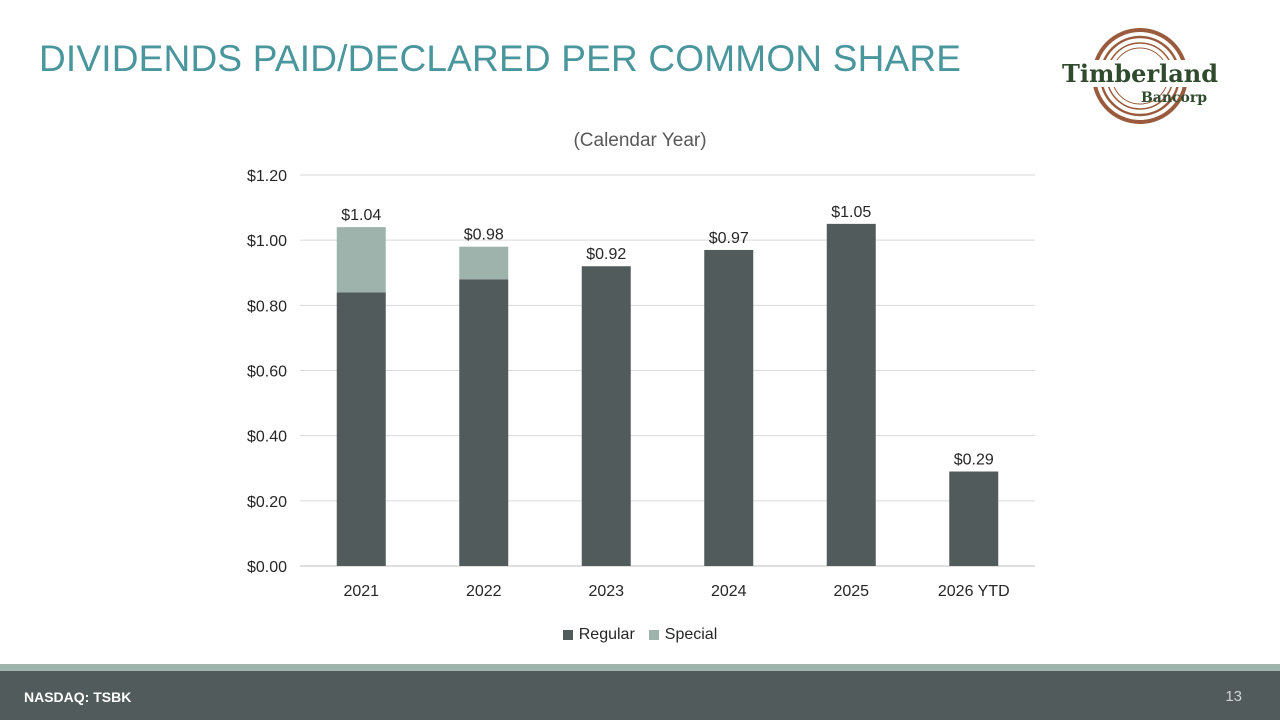 Image resolution: width=1280 pixels, height=720 pixels. What do you see at coordinates (606, 254) in the screenshot?
I see `data-label: $0.92` at bounding box center [606, 254].